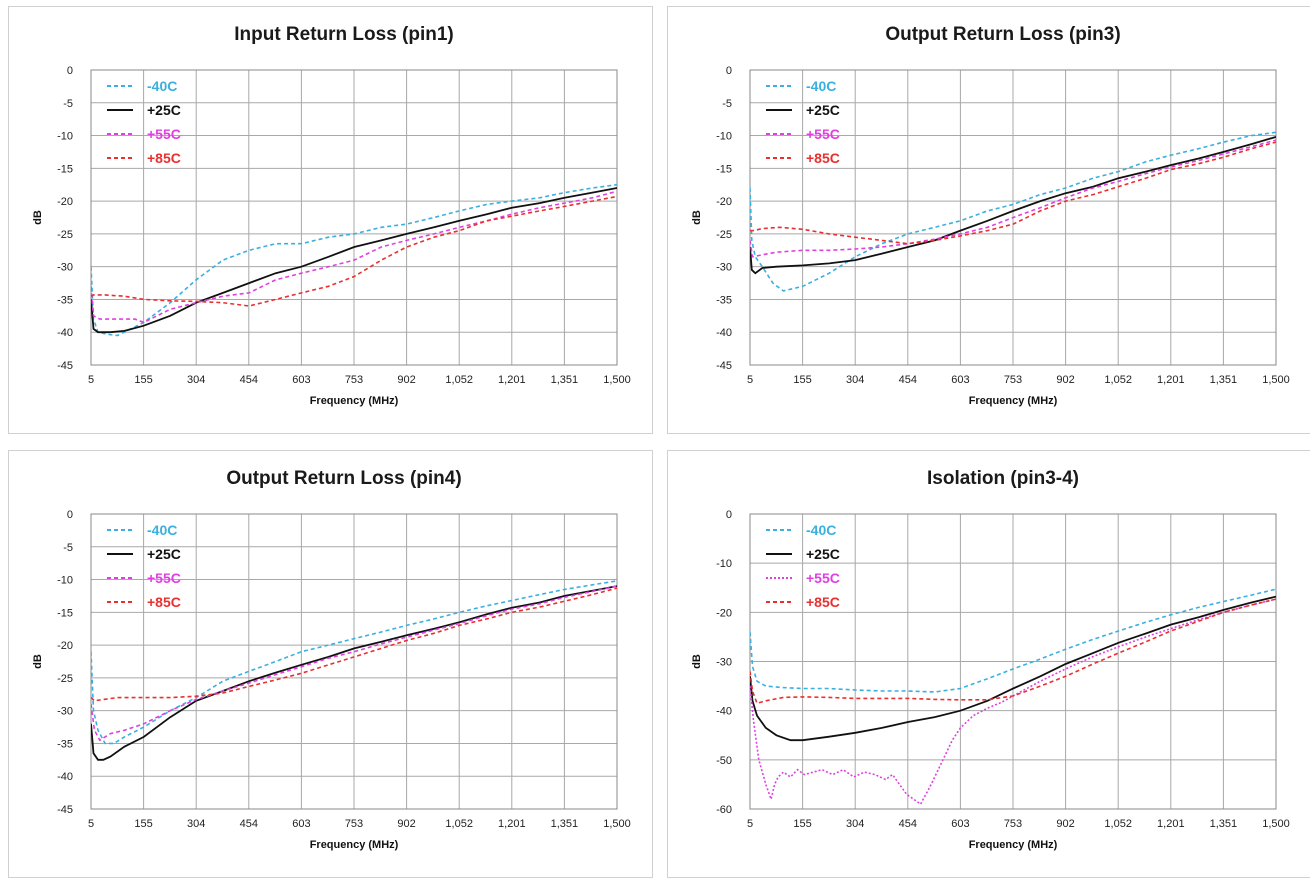 The image size is (1310, 880). I want to click on chart-title: Input Return Loss (pin1), so click(344, 34).